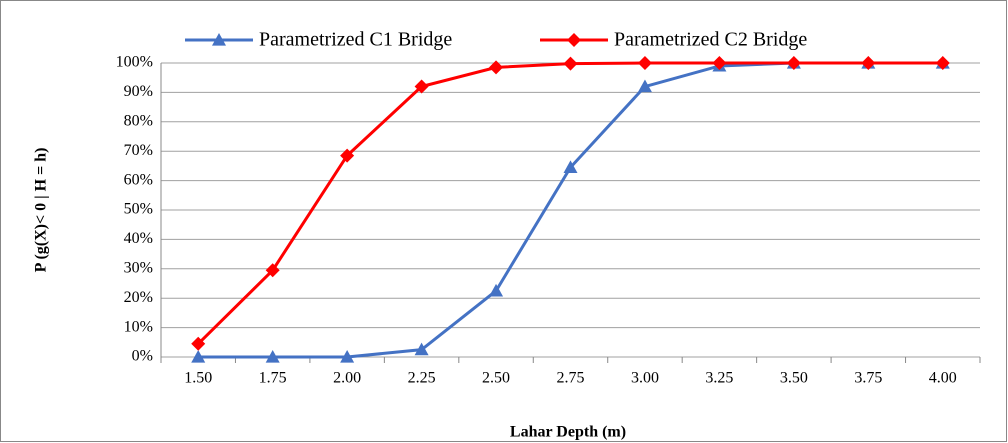 Image resolution: width=1008 pixels, height=443 pixels. Describe the element at coordinates (138, 179) in the screenshot. I see `y-tick-label: 60%` at that location.